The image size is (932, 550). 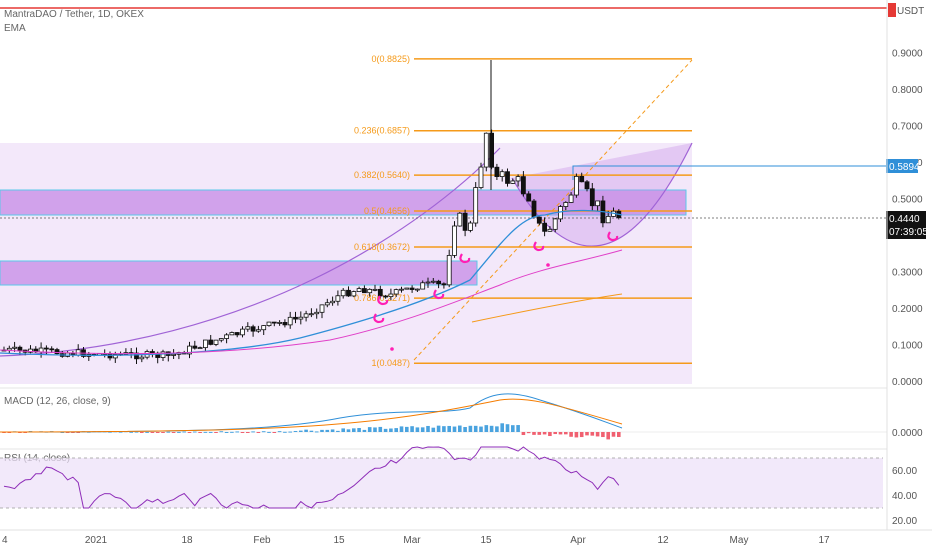 I want to click on pink-dot, so click(x=392, y=349).